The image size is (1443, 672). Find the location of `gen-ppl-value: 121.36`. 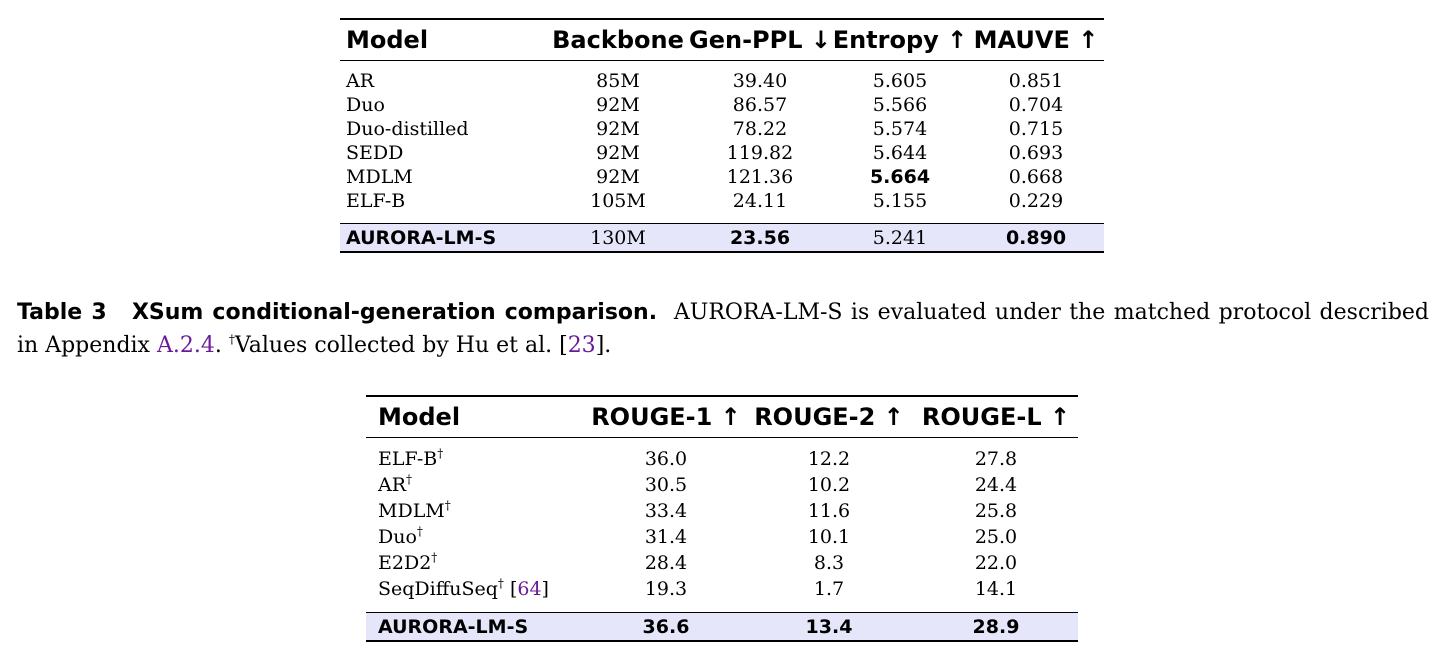

gen-ppl-value: 121.36 is located at coordinates (760, 177).